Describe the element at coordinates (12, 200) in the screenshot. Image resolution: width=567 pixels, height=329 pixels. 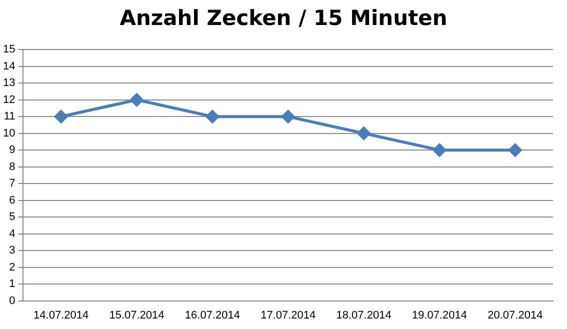
I see `y-tick-label: 6` at that location.